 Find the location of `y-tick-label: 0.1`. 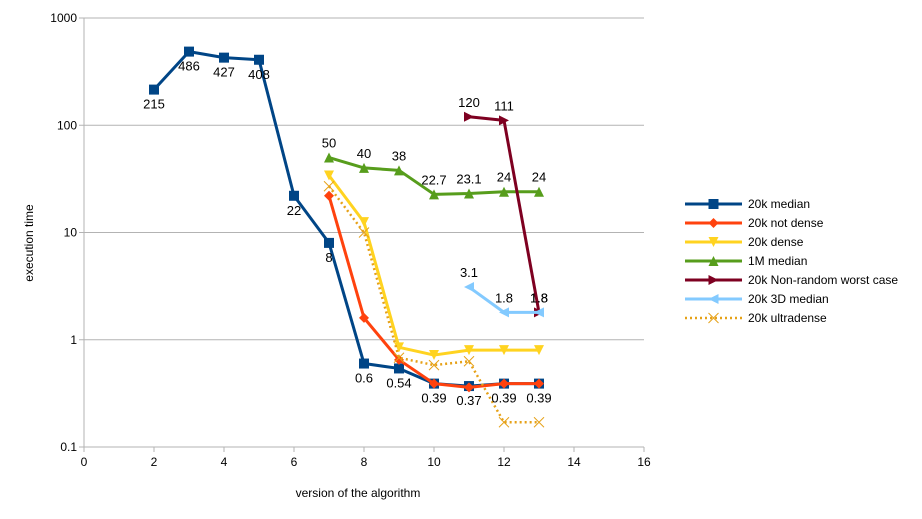

y-tick-label: 0.1 is located at coordinates (68, 447).